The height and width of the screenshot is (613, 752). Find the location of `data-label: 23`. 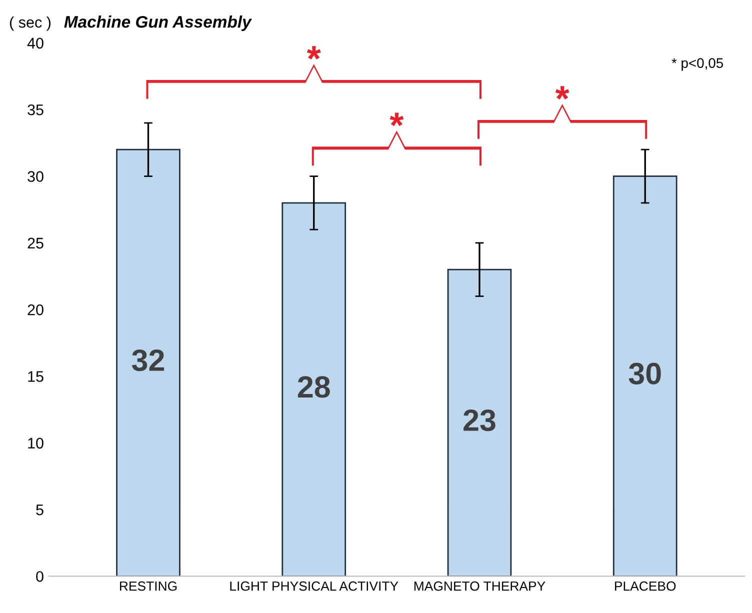

data-label: 23 is located at coordinates (480, 420).